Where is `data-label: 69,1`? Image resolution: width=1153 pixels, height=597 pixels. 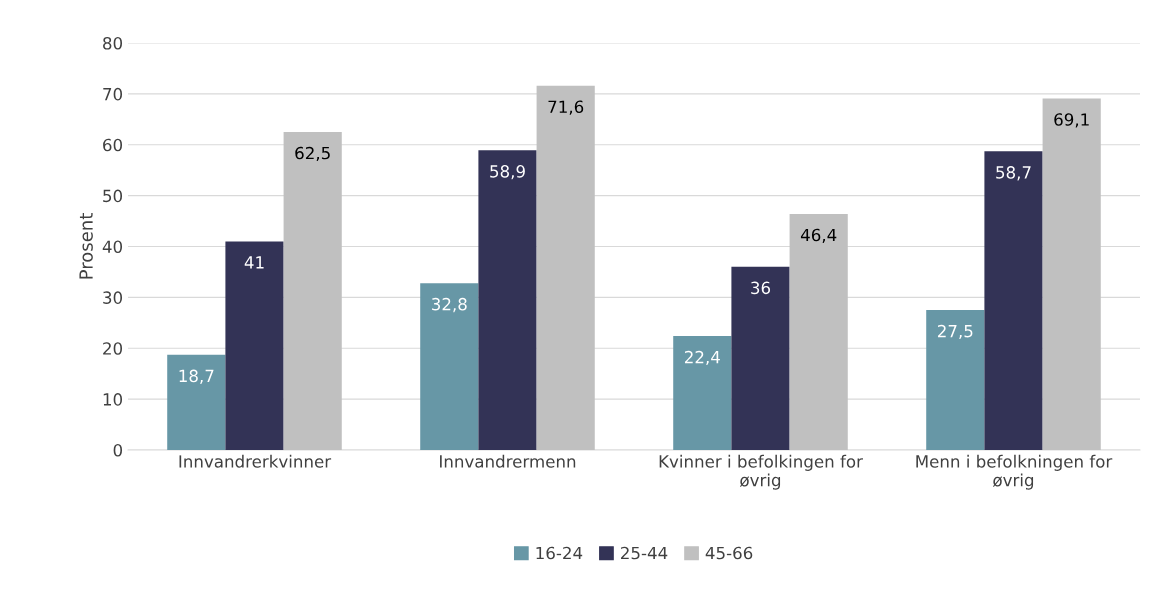 data-label: 69,1 is located at coordinates (1071, 120).